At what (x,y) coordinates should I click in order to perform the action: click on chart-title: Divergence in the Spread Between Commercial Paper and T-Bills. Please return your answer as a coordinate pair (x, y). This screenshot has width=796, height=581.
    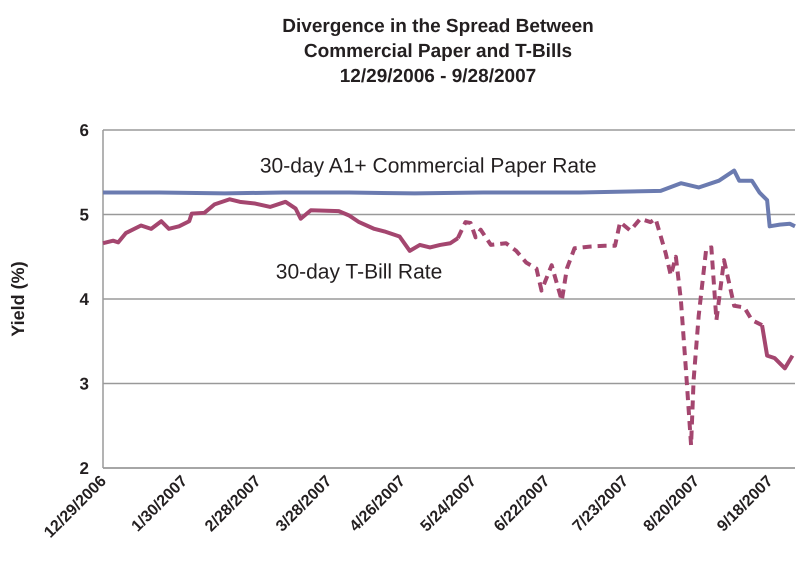
    Looking at the image, I should click on (438, 39).